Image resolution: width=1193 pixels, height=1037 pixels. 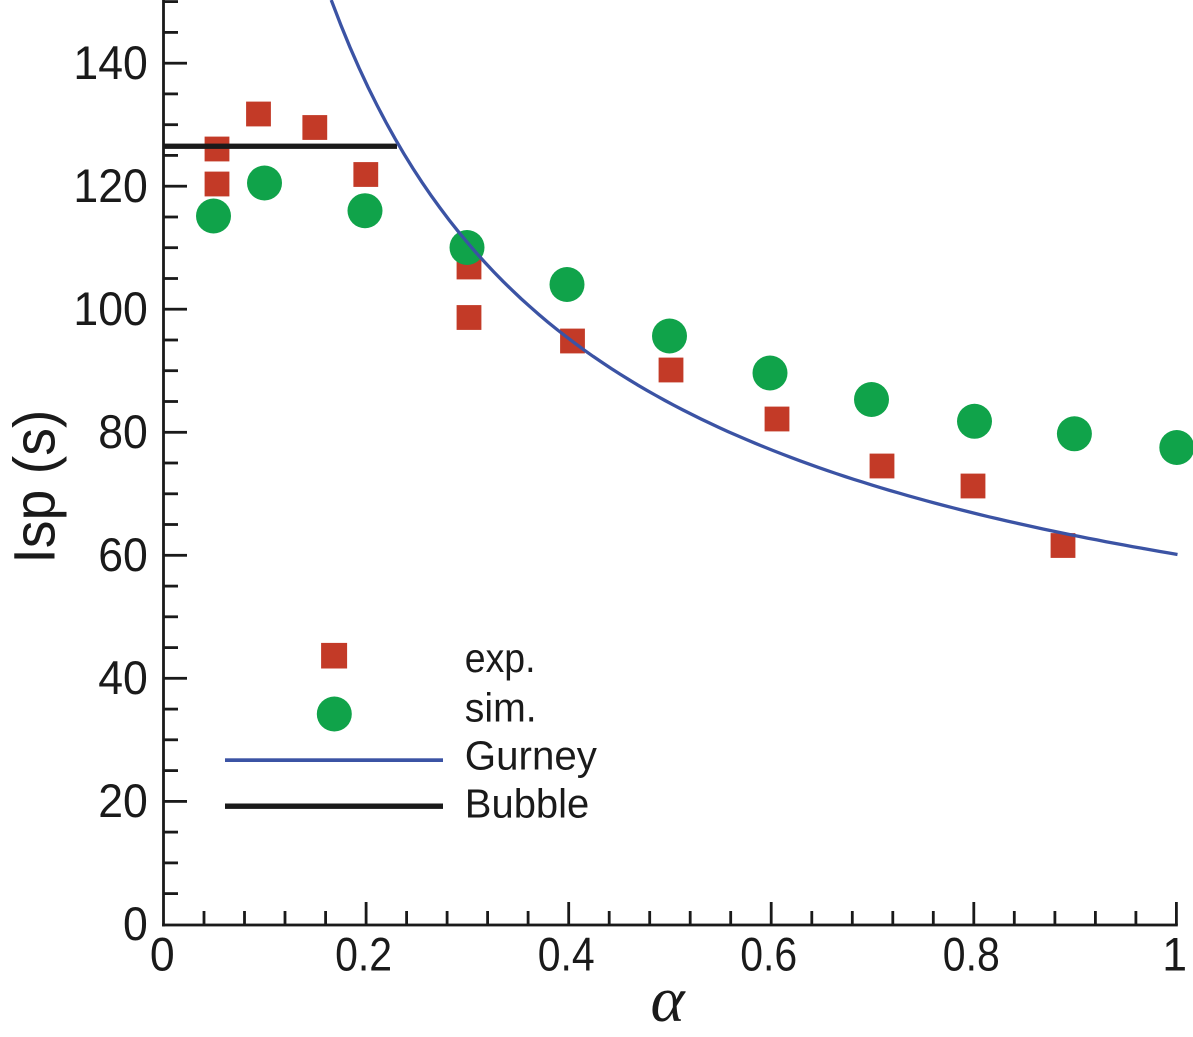 What do you see at coordinates (363, 954) in the screenshot?
I see `svg-text: 0.2` at bounding box center [363, 954].